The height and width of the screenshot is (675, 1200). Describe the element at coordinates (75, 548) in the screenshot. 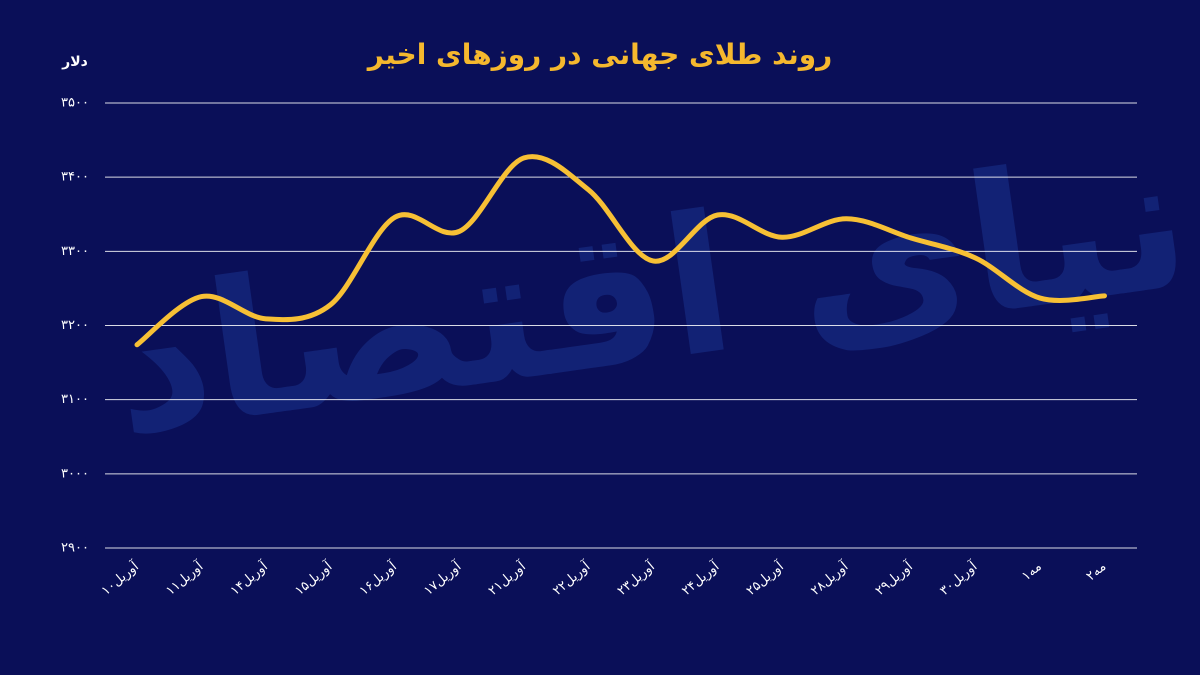

I see `y-tick-label: ۲۹۰۰` at that location.